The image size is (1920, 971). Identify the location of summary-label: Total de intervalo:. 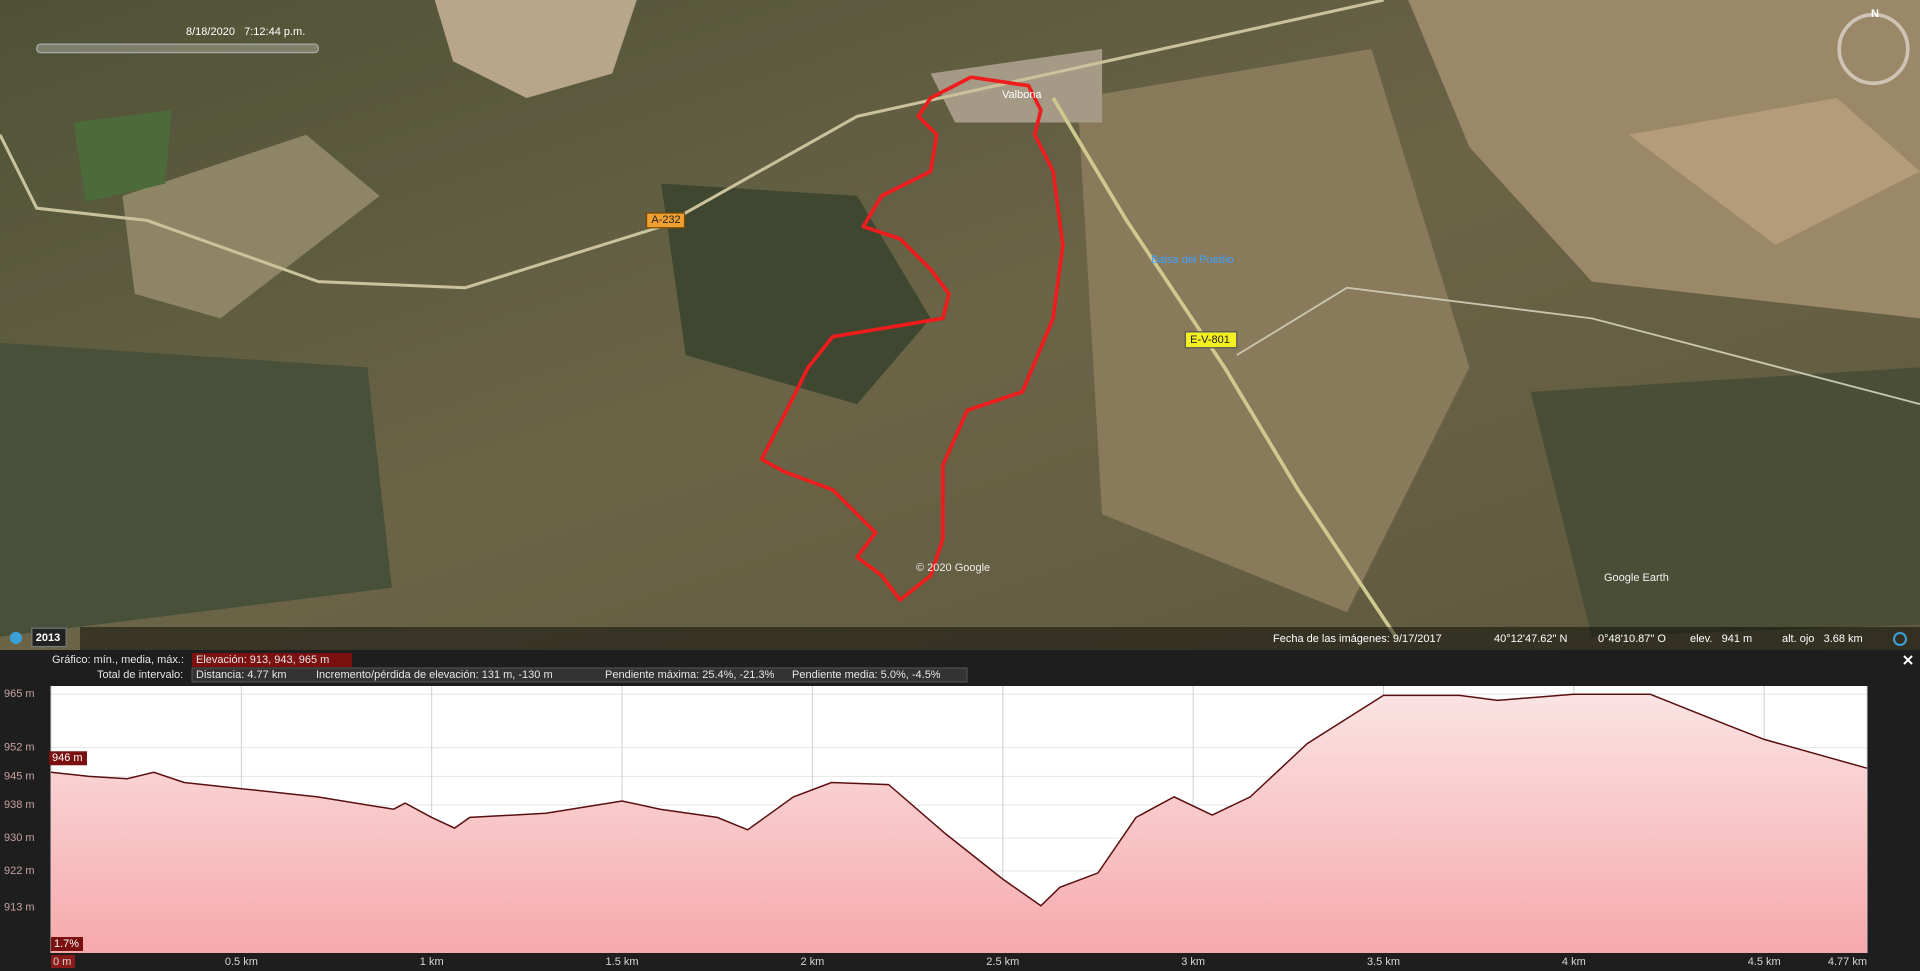
(140, 675).